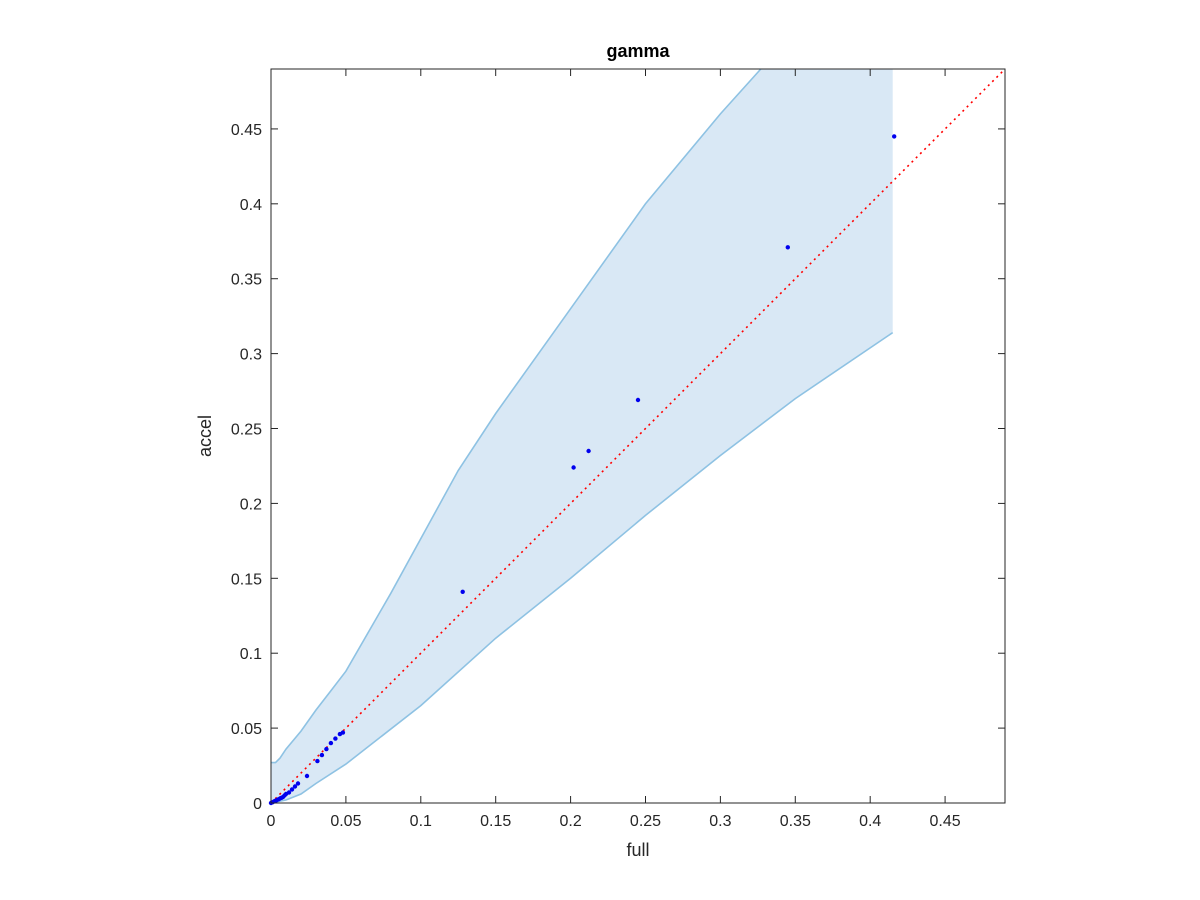 The width and height of the screenshot is (1200, 900). I want to click on y-tick-label: 0, so click(257, 804).